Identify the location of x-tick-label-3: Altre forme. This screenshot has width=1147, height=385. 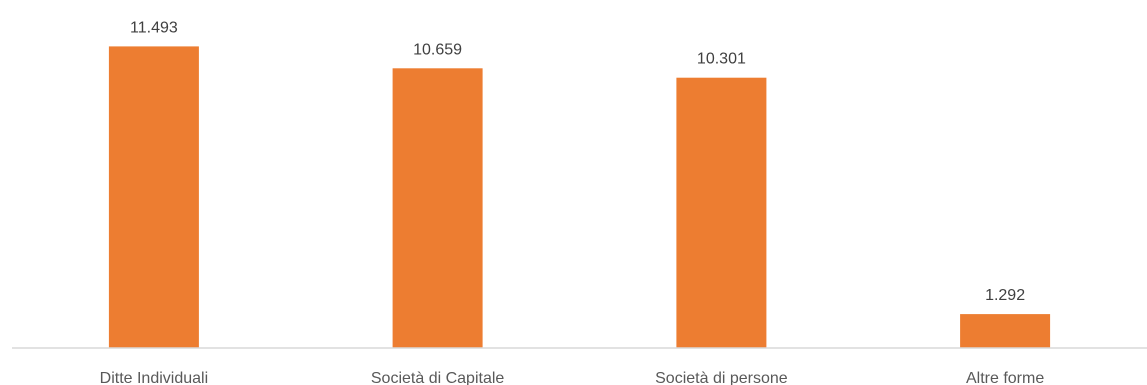
(1005, 377).